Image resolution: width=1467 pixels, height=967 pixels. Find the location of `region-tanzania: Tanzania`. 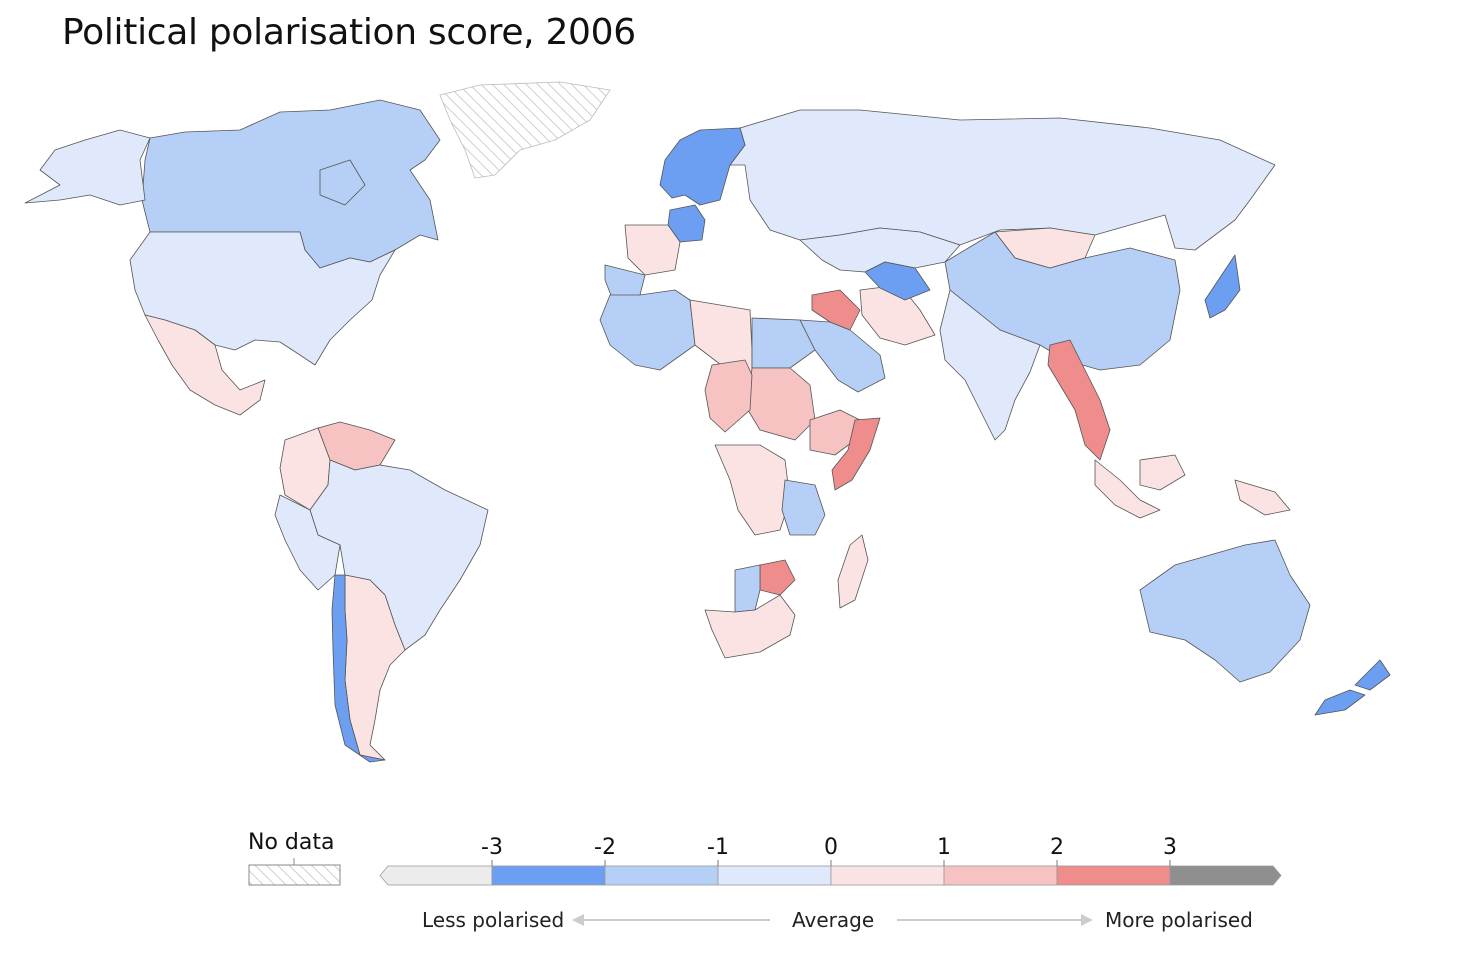

region-tanzania: Tanzania is located at coordinates (803, 507).